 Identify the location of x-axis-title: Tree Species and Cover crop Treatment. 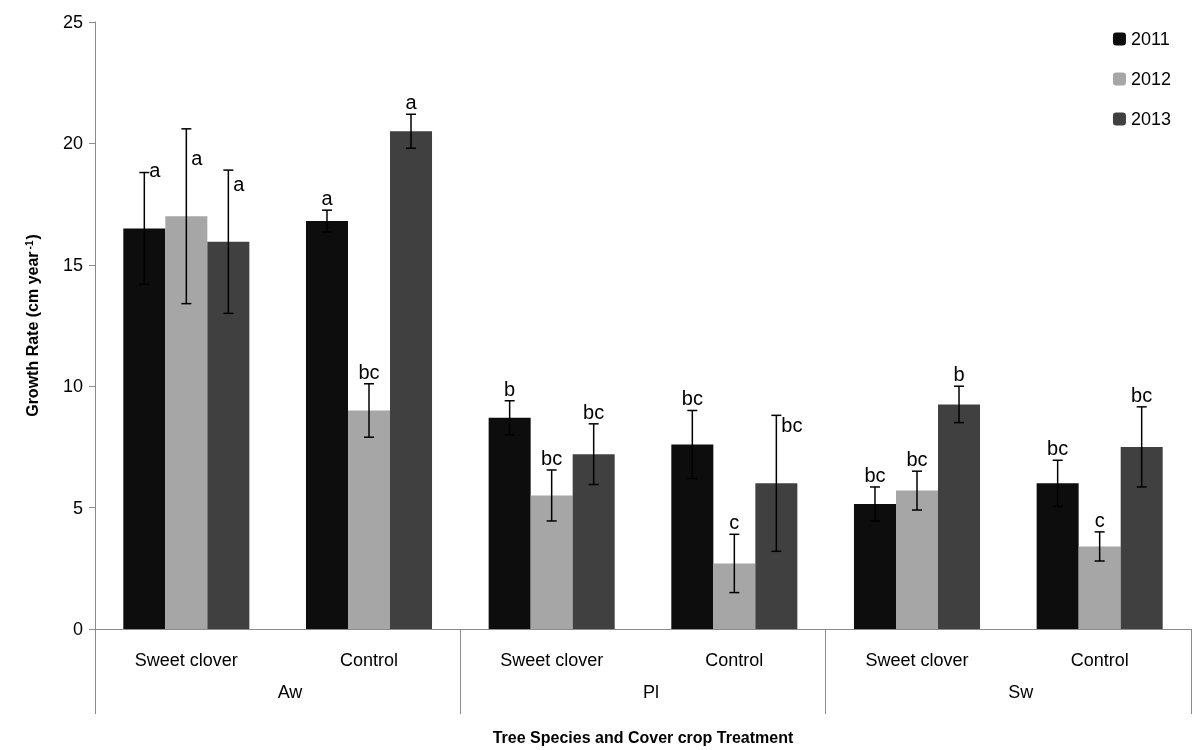
(643, 737).